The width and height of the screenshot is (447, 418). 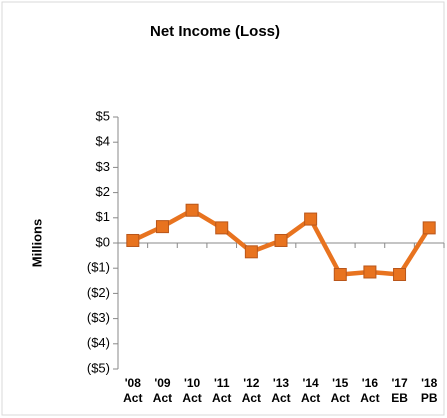 I want to click on y-tick-label: $2, so click(x=103, y=191).